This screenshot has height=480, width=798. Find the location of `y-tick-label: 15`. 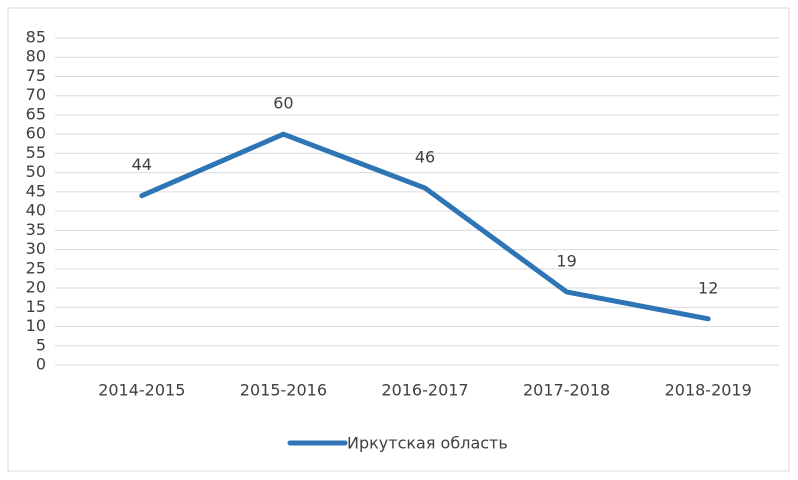

y-tick-label: 15 is located at coordinates (36, 306).